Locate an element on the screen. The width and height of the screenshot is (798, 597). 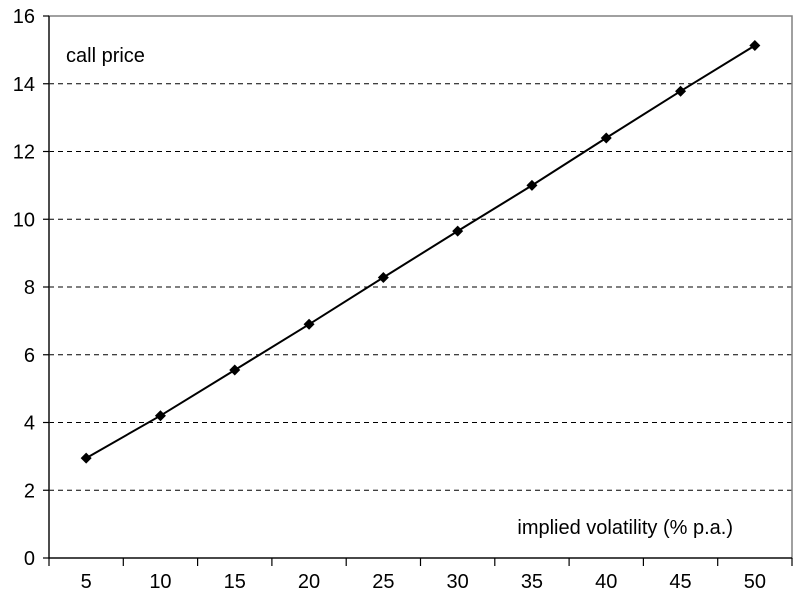
y-tick-label: 8 is located at coordinates (29, 288).